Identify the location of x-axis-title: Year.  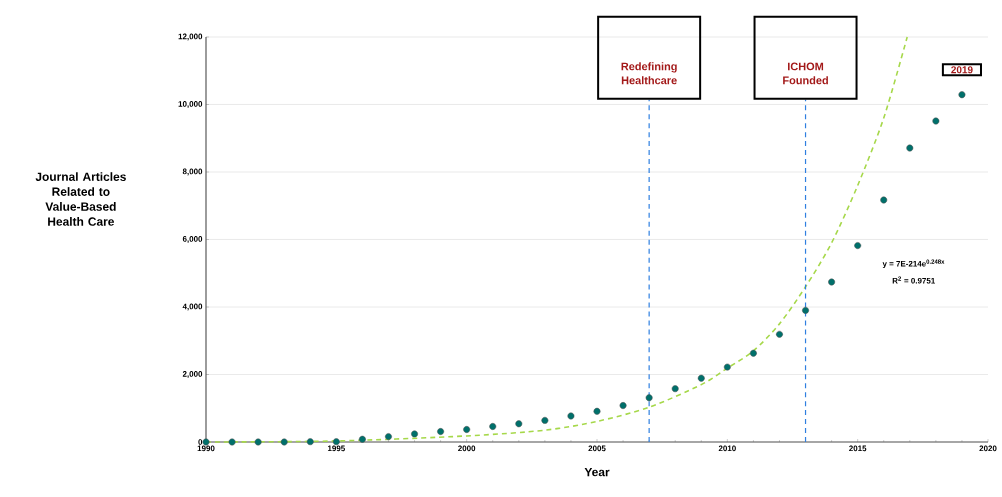
(597, 472).